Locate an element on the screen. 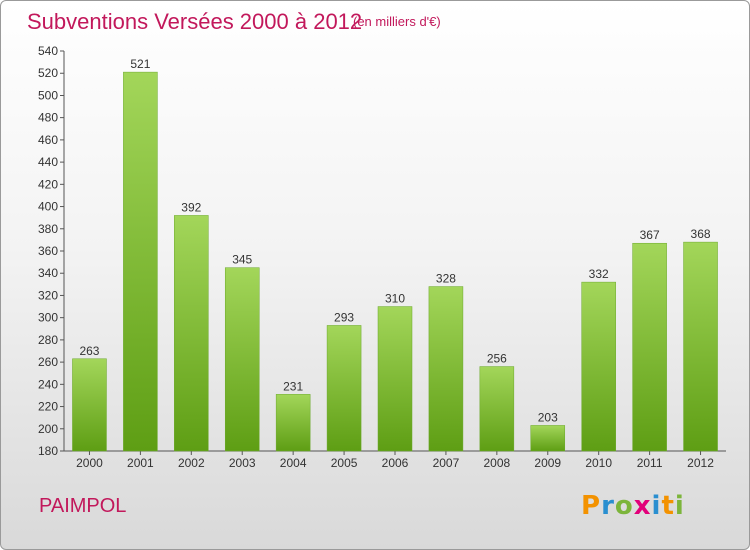 The image size is (750, 550). y-tick-label: 240 is located at coordinates (48, 384).